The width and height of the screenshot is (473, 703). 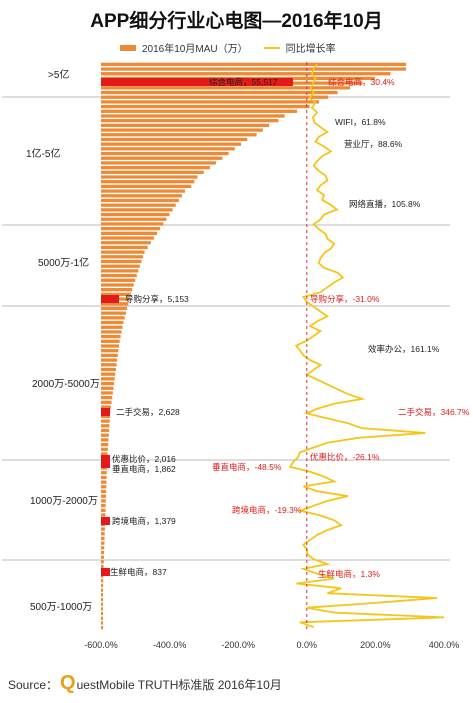 What do you see at coordinates (238, 645) in the screenshot?
I see `x-tick-label: -200.0%` at bounding box center [238, 645].